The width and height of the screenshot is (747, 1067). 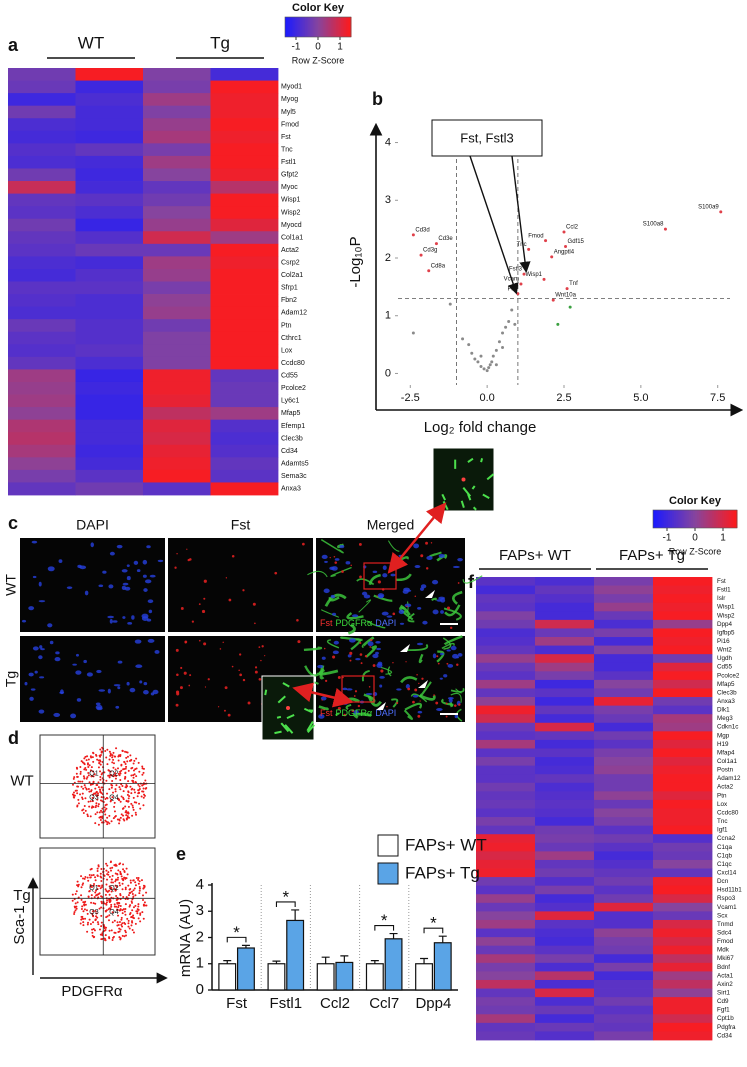 What do you see at coordinates (91, 42) in the screenshot?
I see `group-label: WT` at bounding box center [91, 42].